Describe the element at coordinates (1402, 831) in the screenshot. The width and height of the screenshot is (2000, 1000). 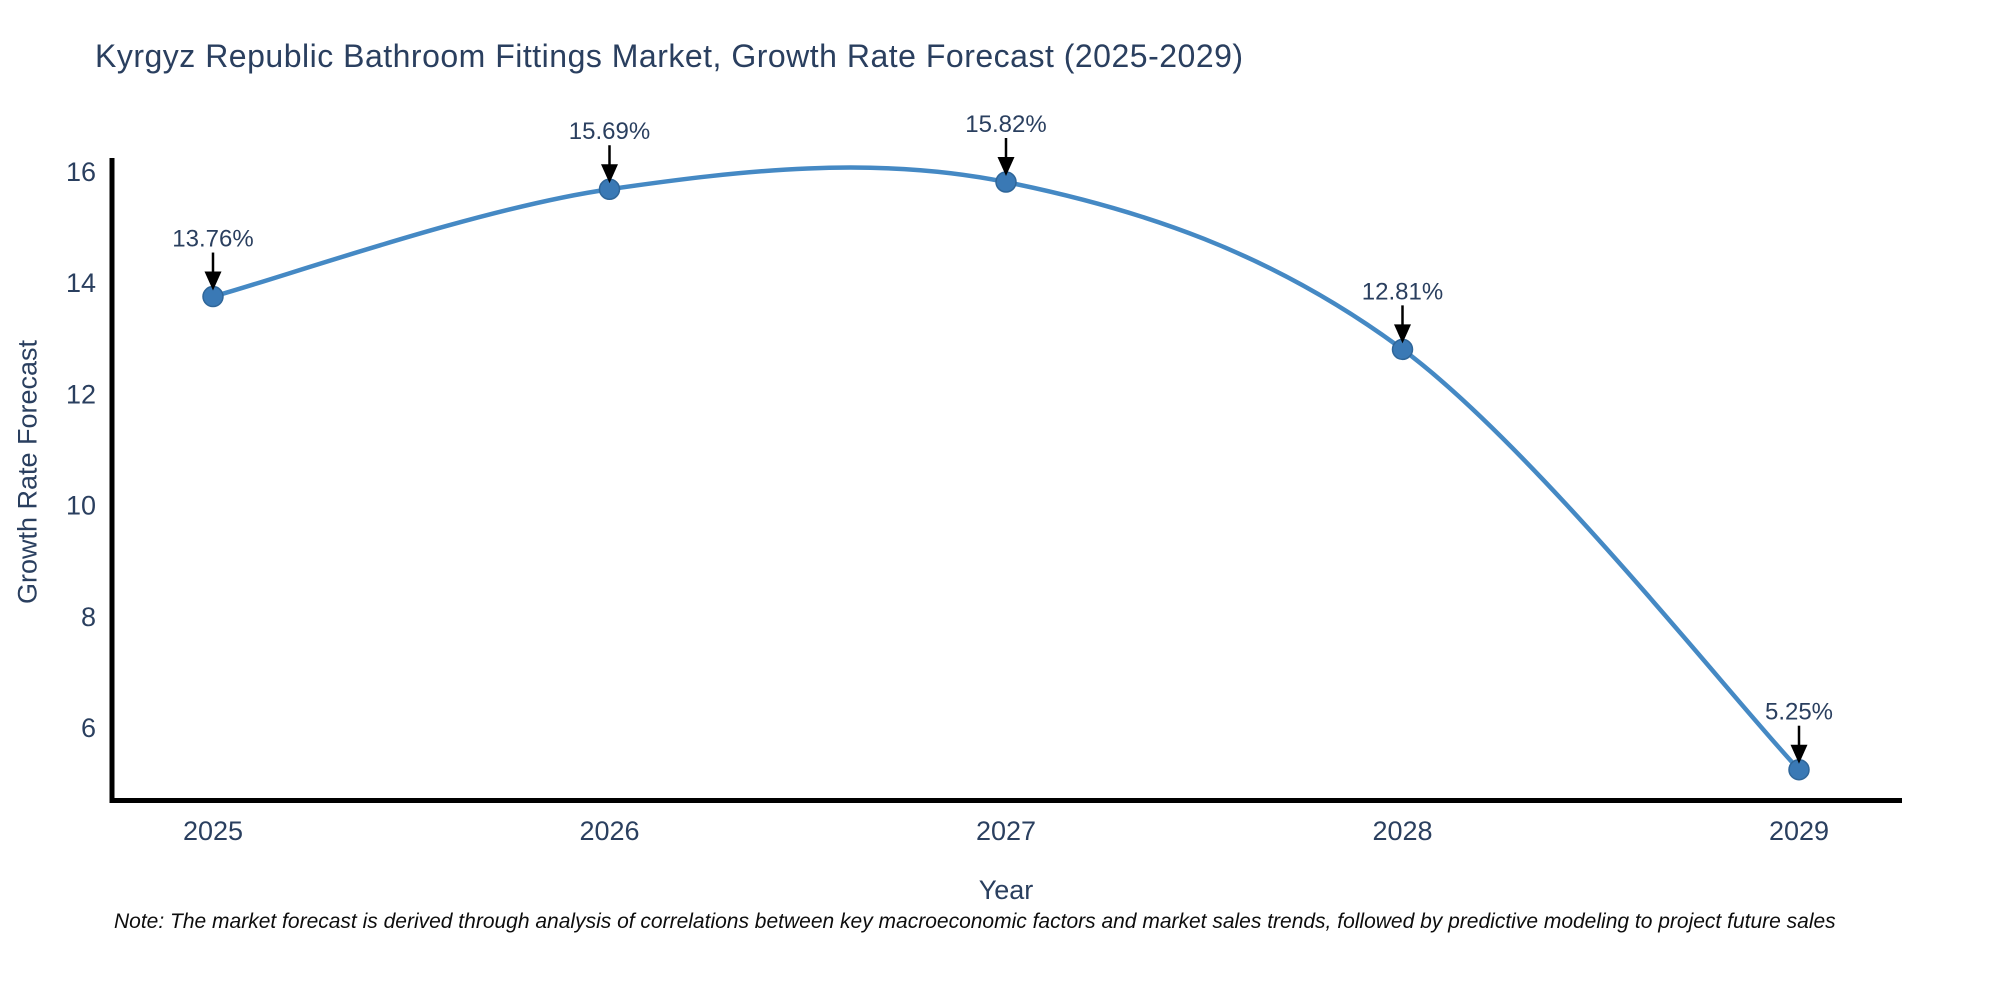
I see `x-tick-label: 2028` at that location.